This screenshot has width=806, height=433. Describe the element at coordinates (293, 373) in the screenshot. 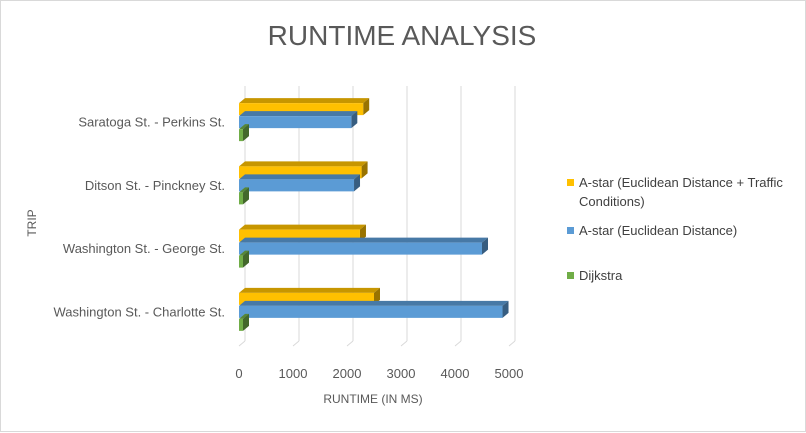

I see `x-tick-label: 1000` at that location.